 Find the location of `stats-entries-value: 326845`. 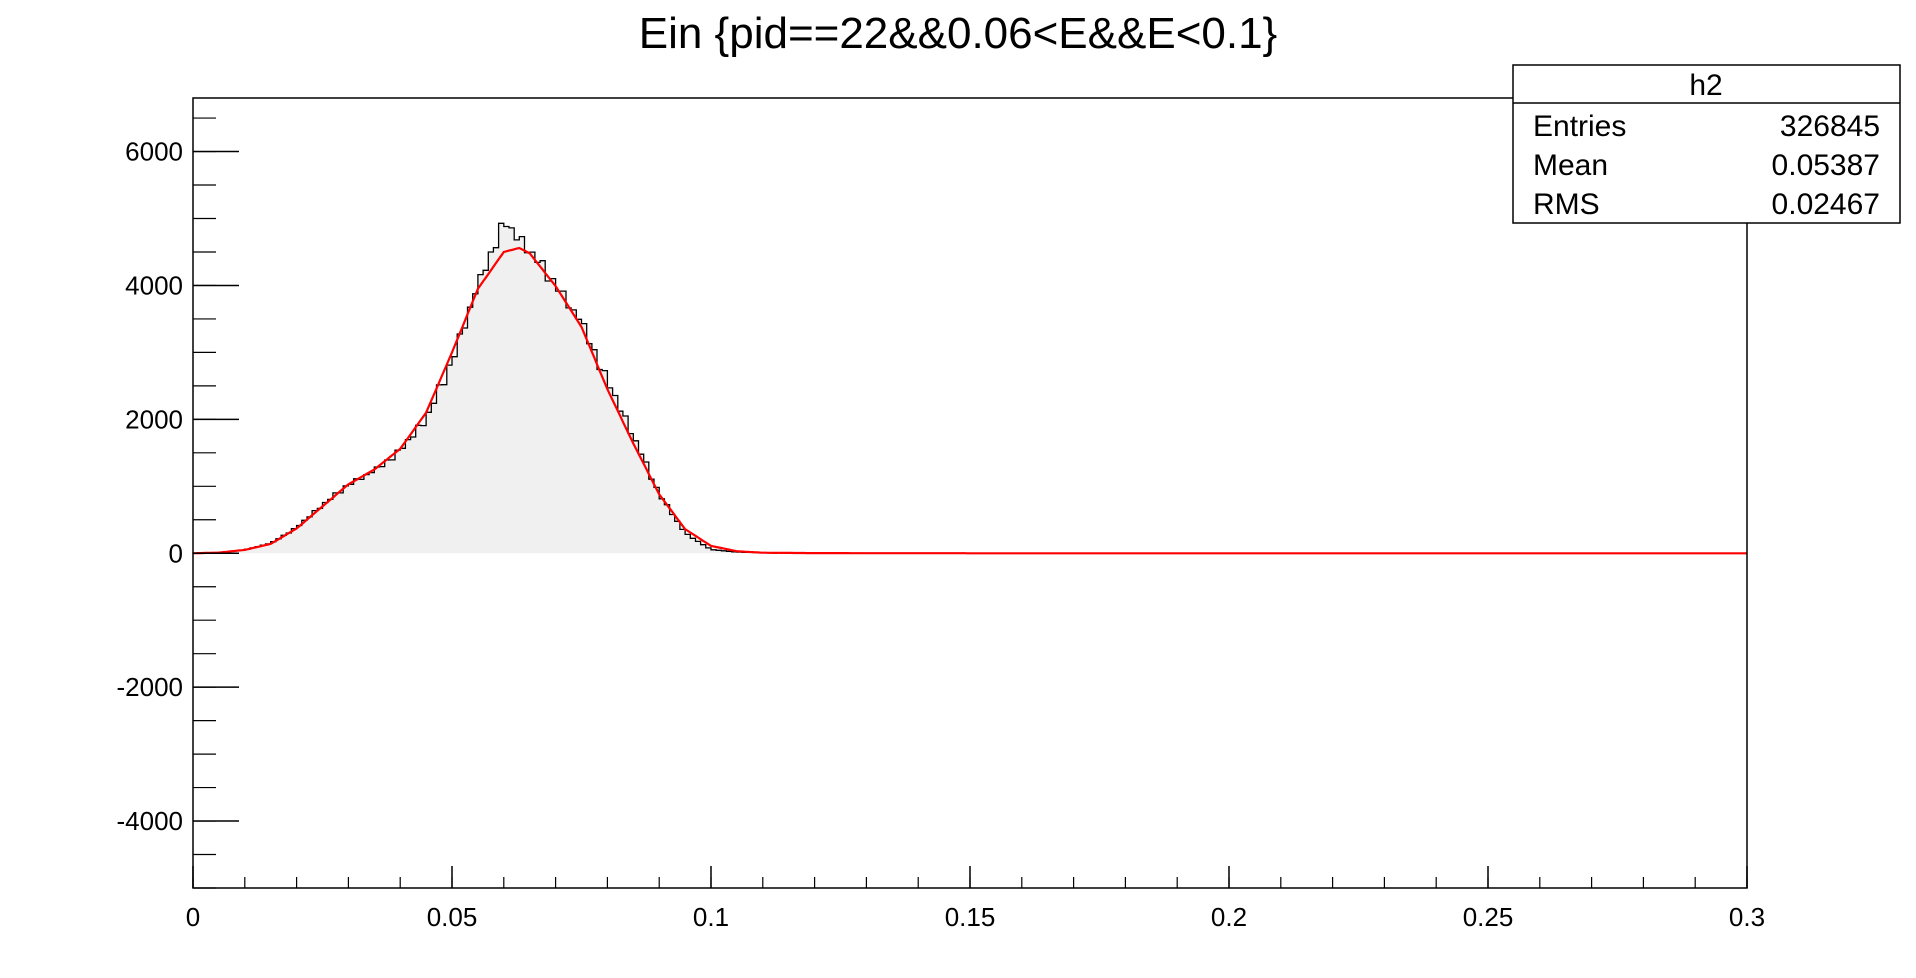

stats-entries-value: 326845 is located at coordinates (1830, 126).